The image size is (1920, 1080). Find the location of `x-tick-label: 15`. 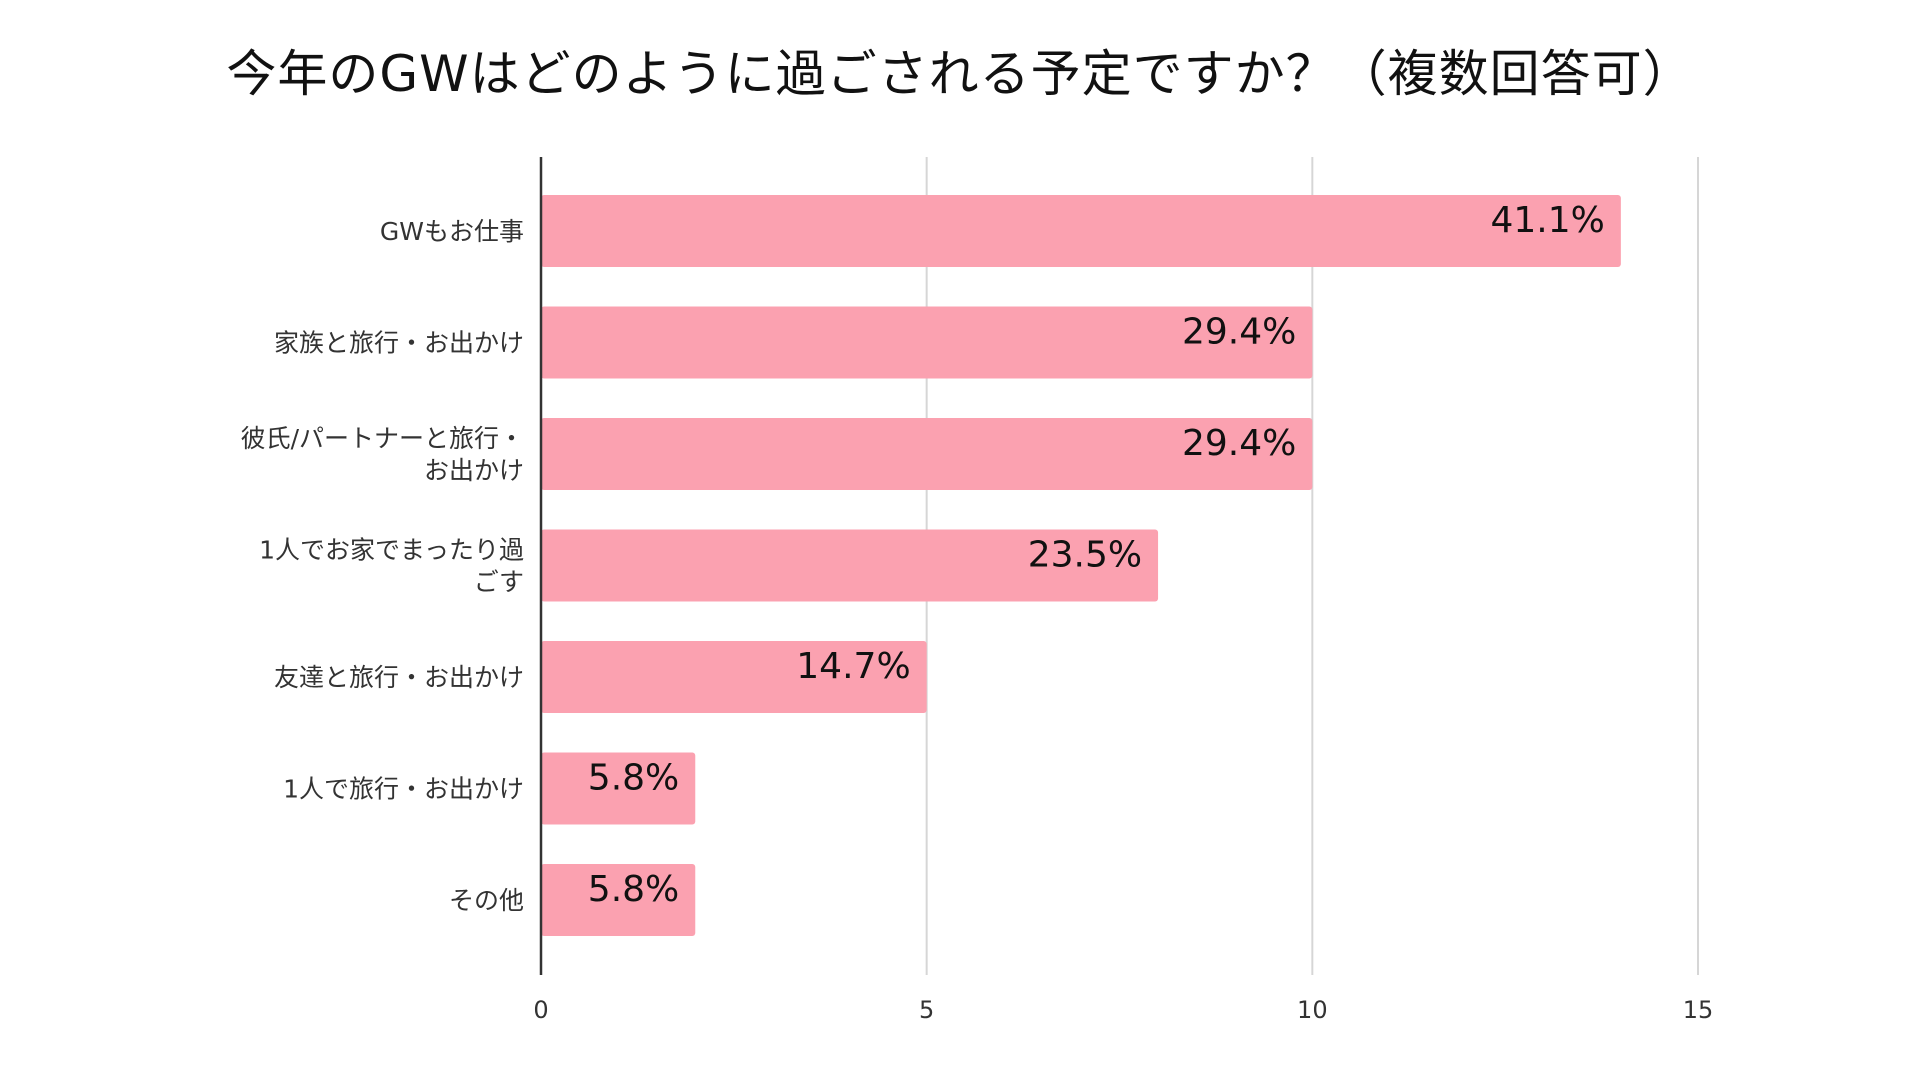

x-tick-label: 15 is located at coordinates (1698, 1010).